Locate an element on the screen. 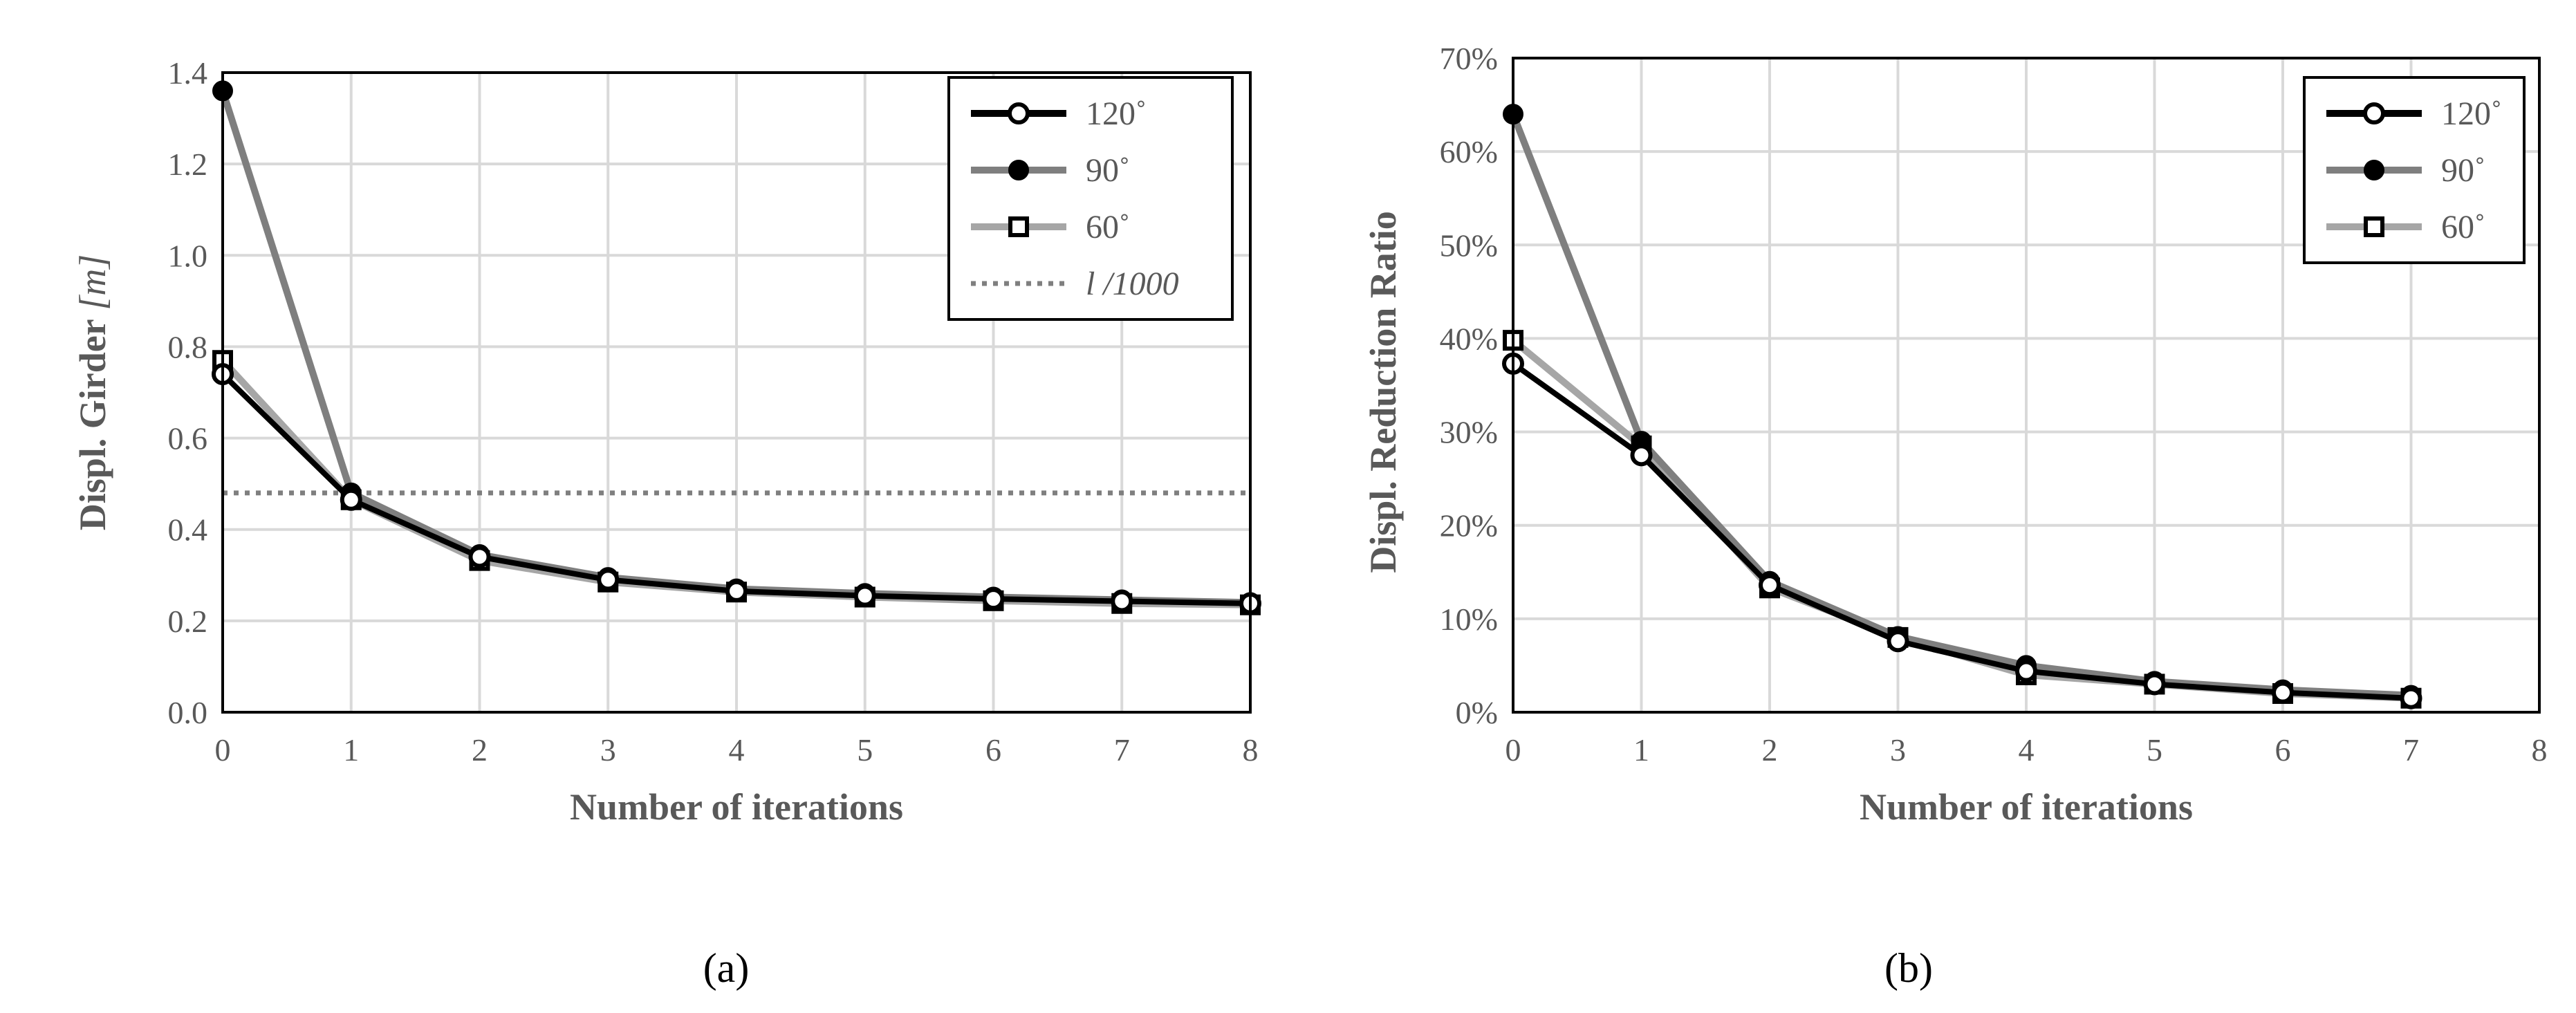 Image resolution: width=2576 pixels, height=1013 pixels. chart-a-y-axis-title: Displ. Girder [m] is located at coordinates (92, 392).